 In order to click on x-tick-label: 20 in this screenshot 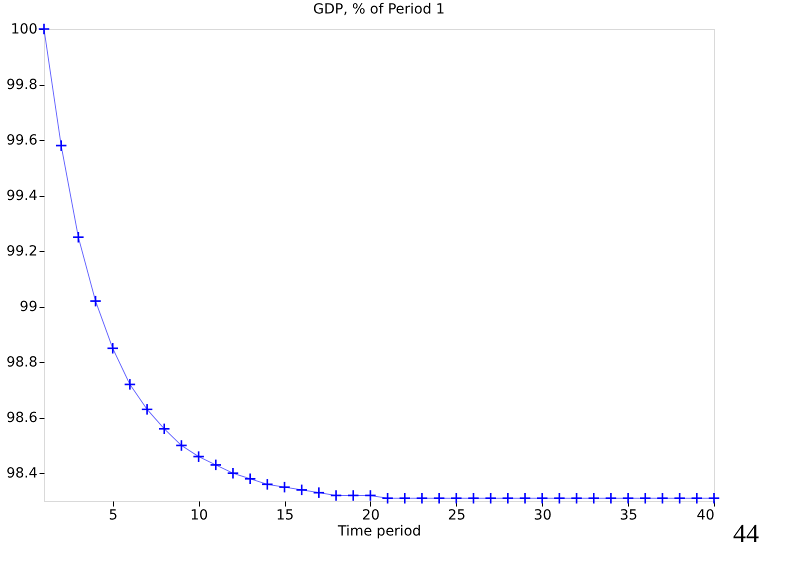, I will do `click(371, 516)`.